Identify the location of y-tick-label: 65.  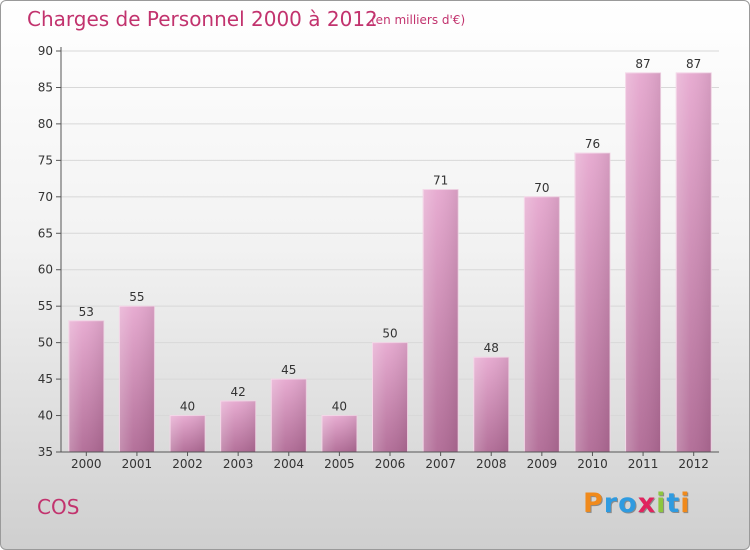
(45, 233).